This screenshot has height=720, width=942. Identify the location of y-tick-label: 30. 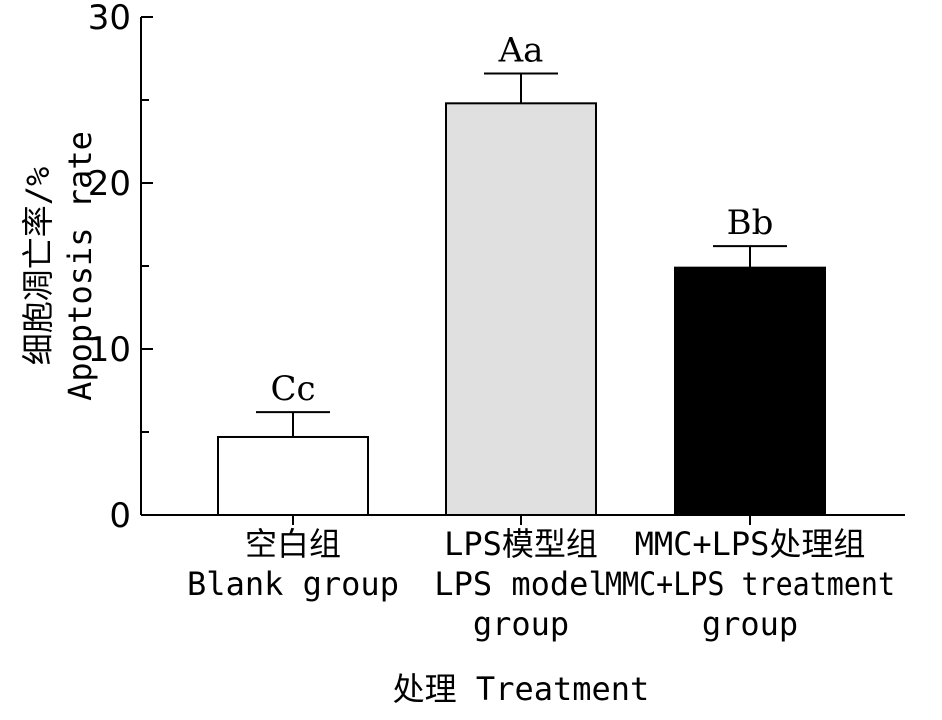
(109, 19).